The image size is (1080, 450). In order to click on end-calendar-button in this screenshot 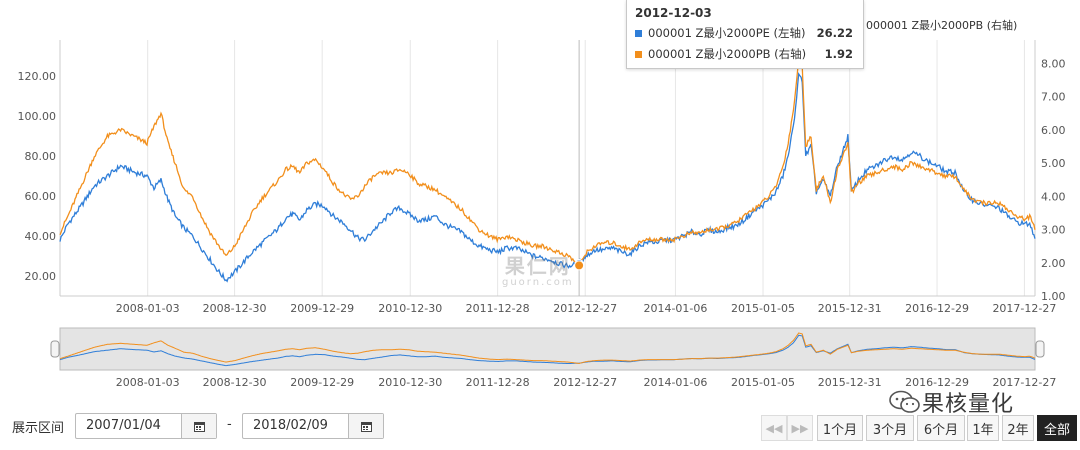, I will do `click(365, 426)`.